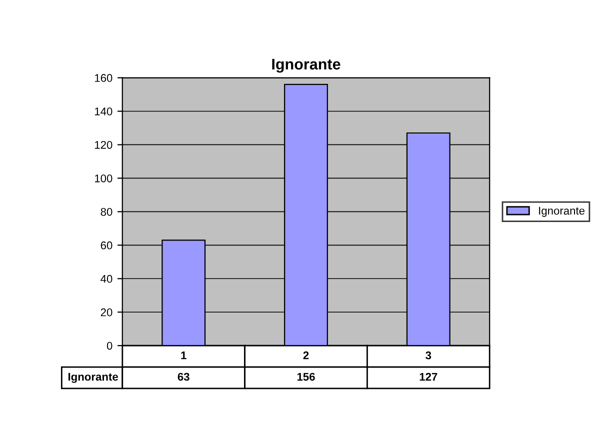  What do you see at coordinates (106, 312) in the screenshot?
I see `y-tick-label: 20` at bounding box center [106, 312].